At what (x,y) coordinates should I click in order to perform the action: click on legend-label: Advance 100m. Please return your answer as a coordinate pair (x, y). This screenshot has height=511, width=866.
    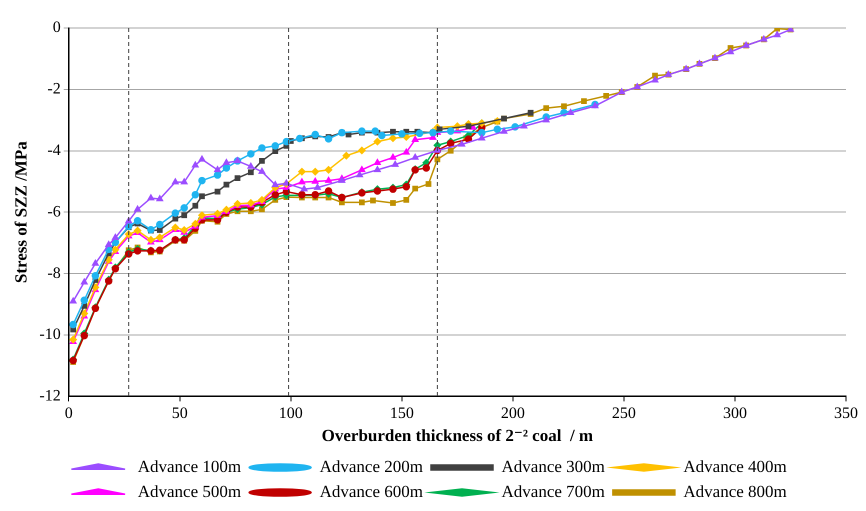
    Looking at the image, I should click on (190, 466).